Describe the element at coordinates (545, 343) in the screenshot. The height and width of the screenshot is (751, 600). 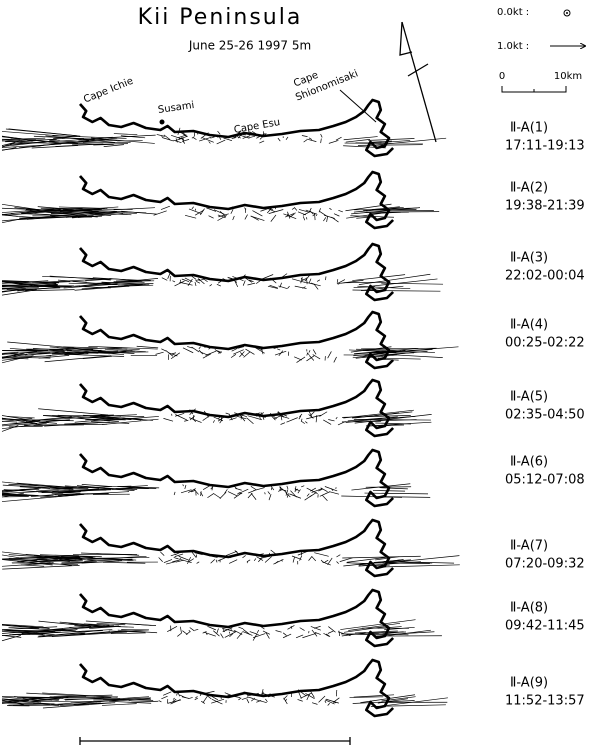
I see `panel-time: 00:25-02:22` at that location.